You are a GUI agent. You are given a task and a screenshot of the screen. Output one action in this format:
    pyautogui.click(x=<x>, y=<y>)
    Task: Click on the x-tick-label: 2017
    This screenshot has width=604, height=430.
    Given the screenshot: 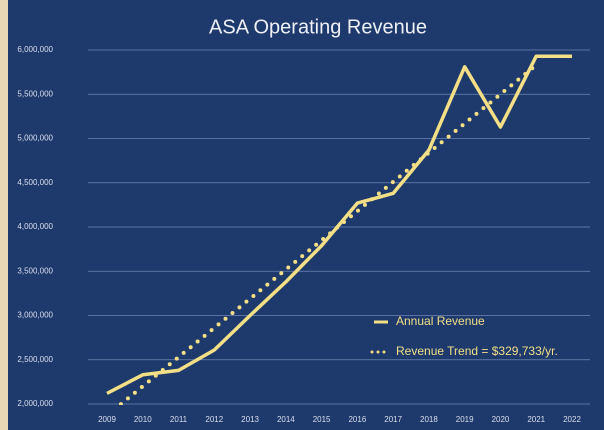 What is the action you would take?
    pyautogui.click(x=393, y=419)
    